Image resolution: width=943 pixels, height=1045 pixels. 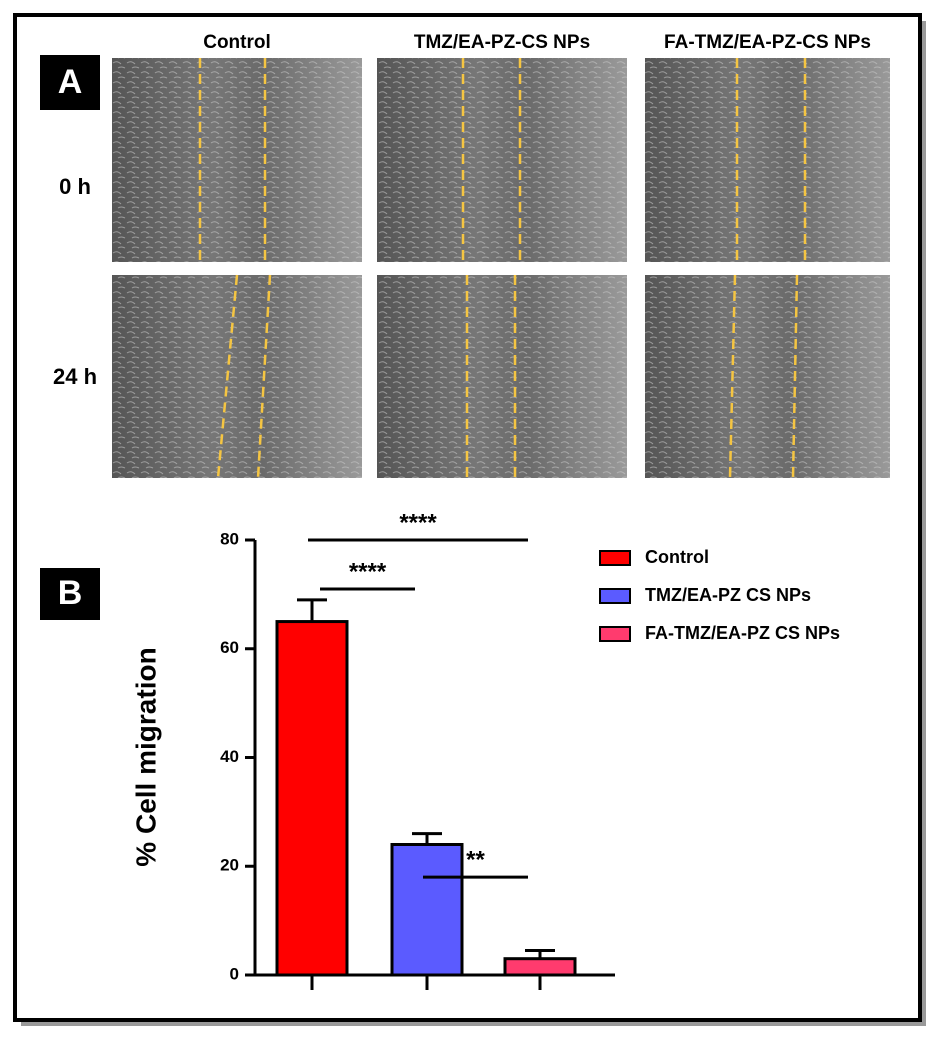 I want to click on y-axis-label: % Cell migration, so click(x=145, y=756).